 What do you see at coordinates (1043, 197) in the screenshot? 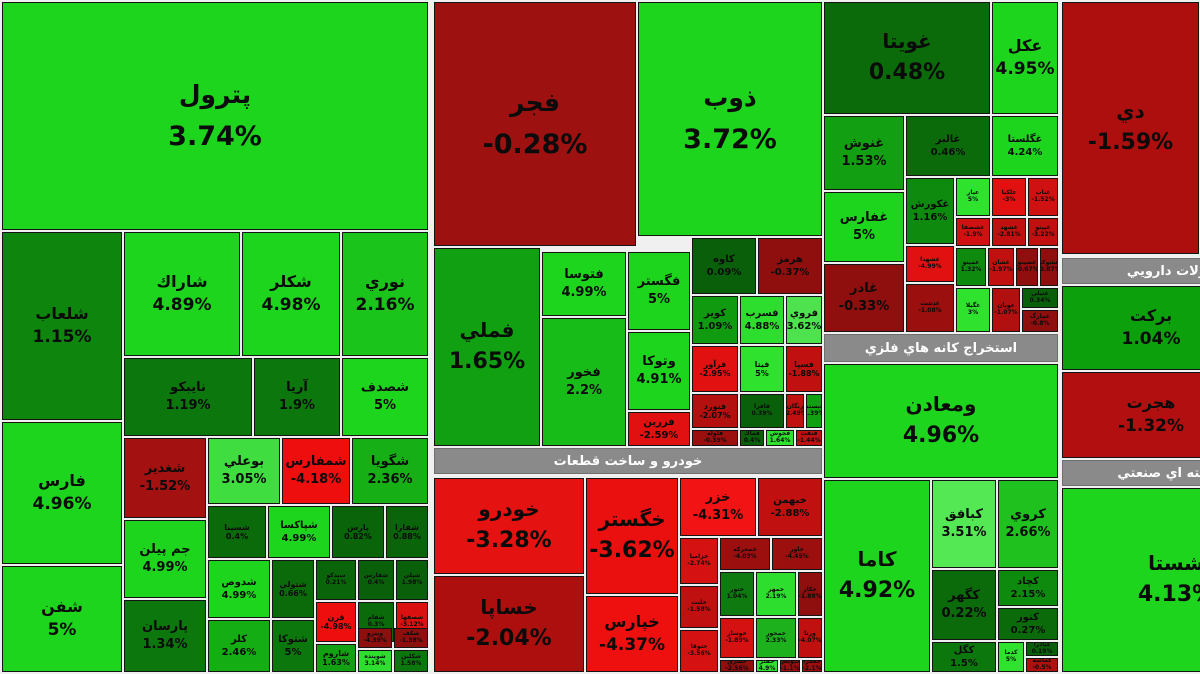
I see `treemap-tile: غناب -1.52%` at bounding box center [1043, 197].